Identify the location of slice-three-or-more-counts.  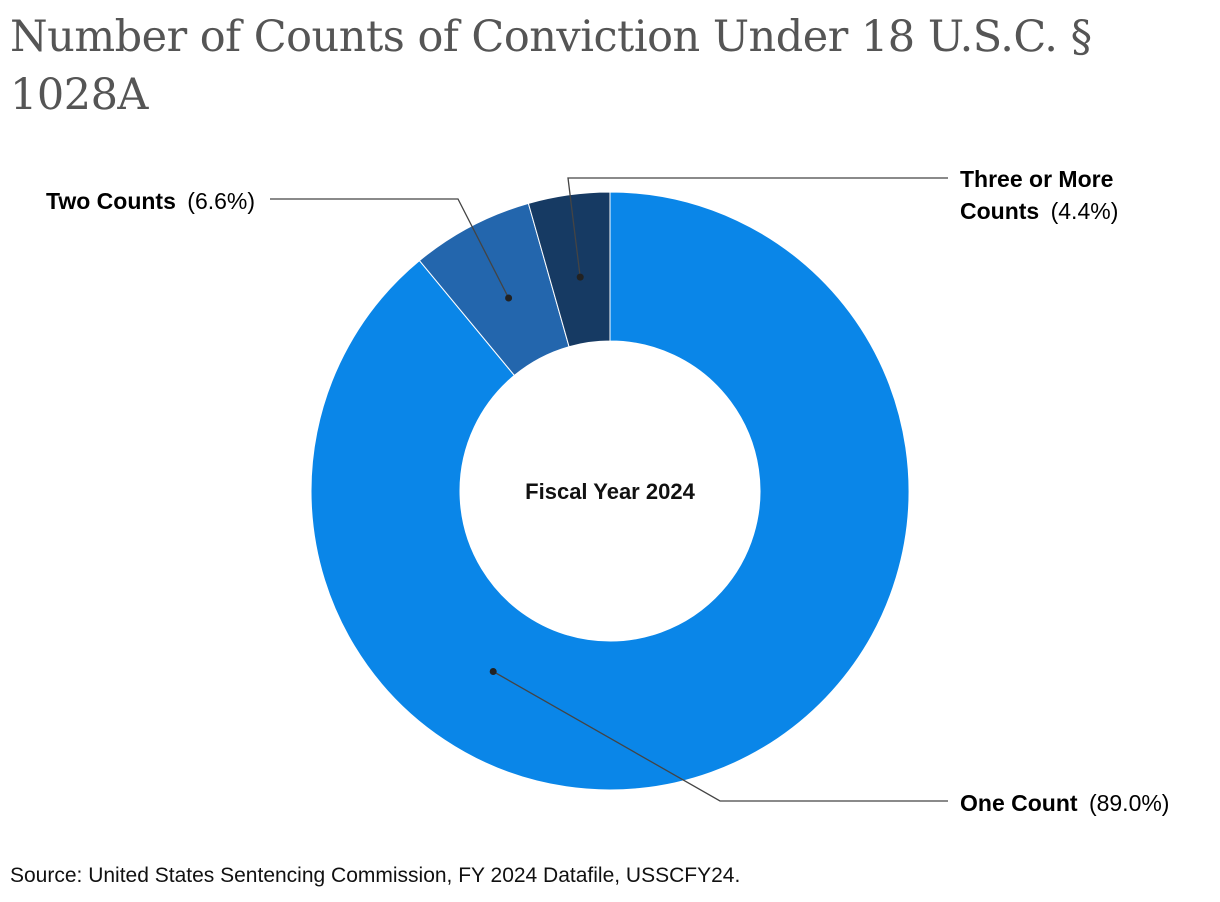
(569, 269).